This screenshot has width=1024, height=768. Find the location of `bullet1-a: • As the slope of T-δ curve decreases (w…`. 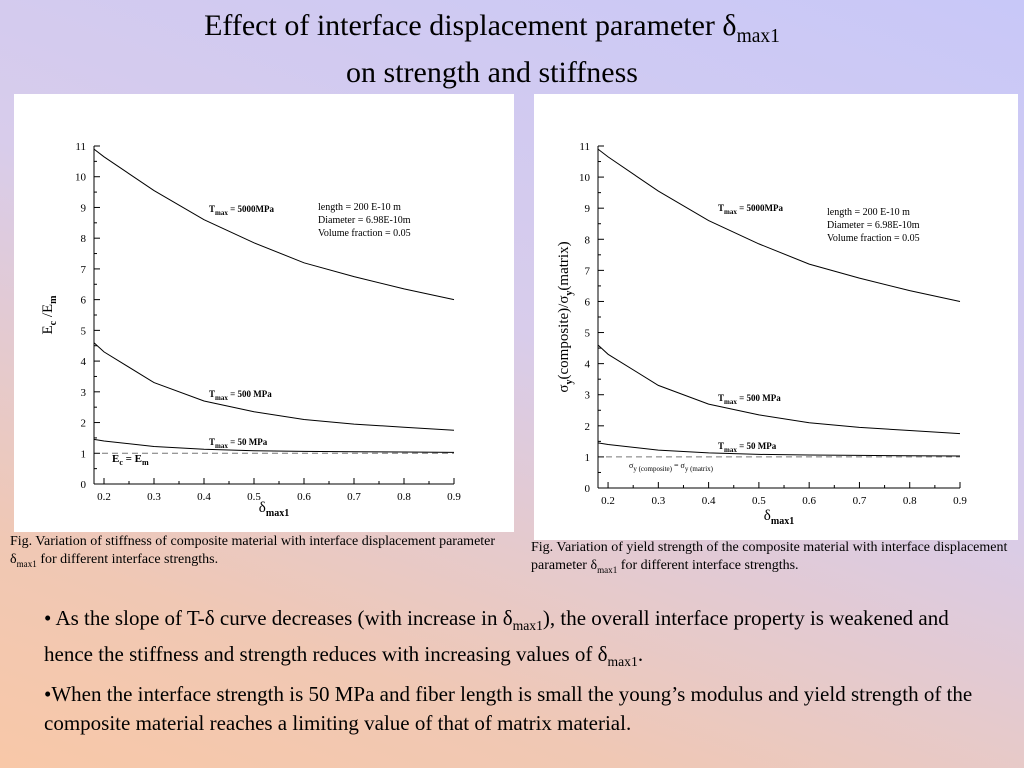

bullet1-a: • As the slope of T-δ curve decreases (w… is located at coordinates (278, 618).